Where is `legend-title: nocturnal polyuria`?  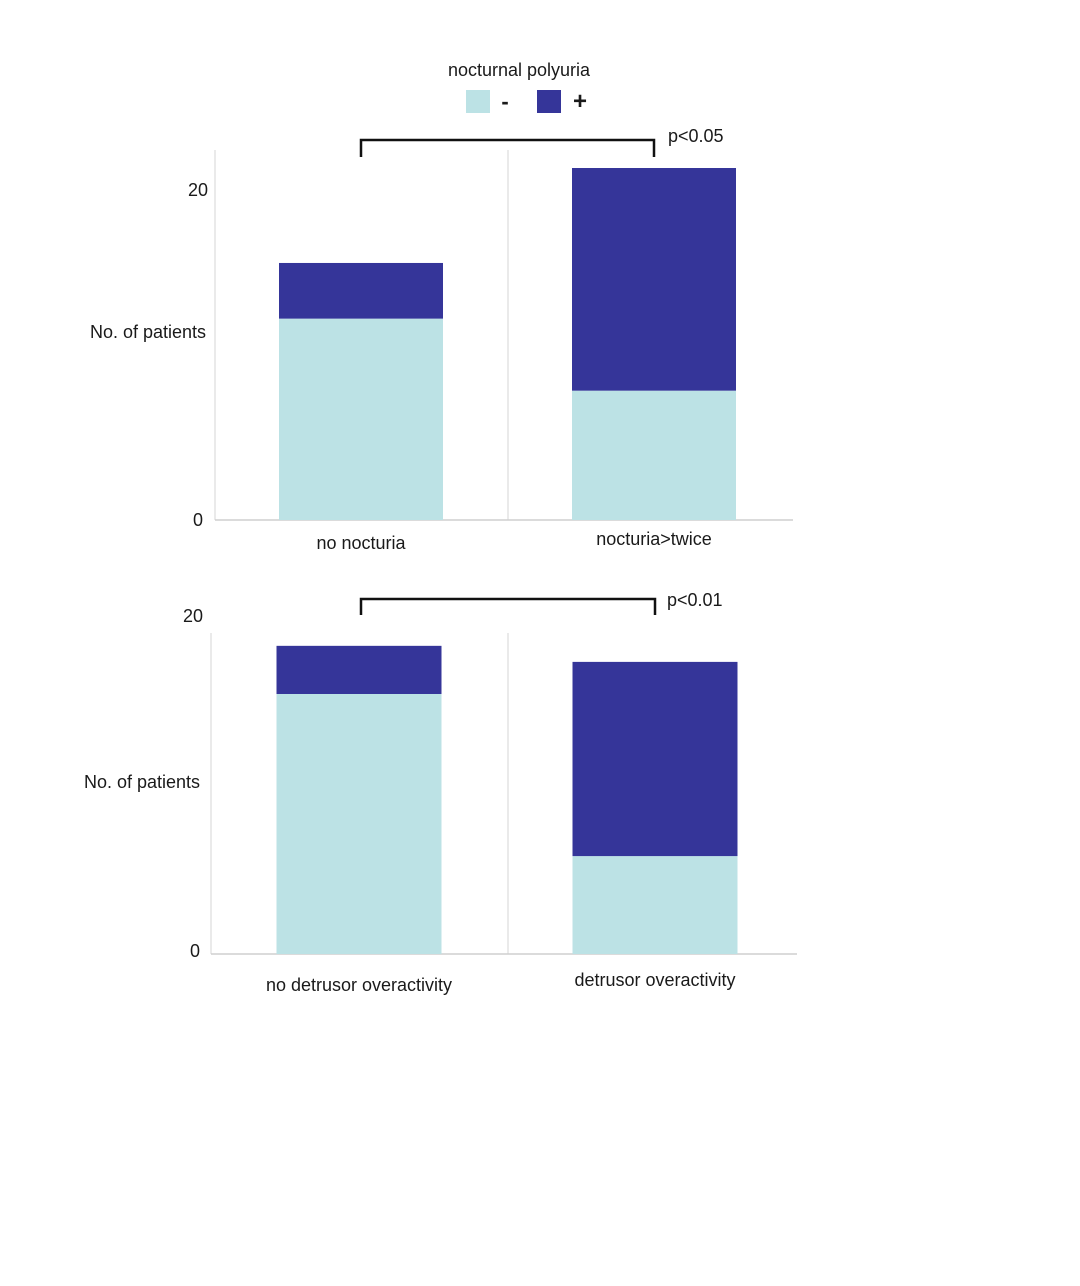
legend-title: nocturnal polyuria is located at coordinates (519, 70).